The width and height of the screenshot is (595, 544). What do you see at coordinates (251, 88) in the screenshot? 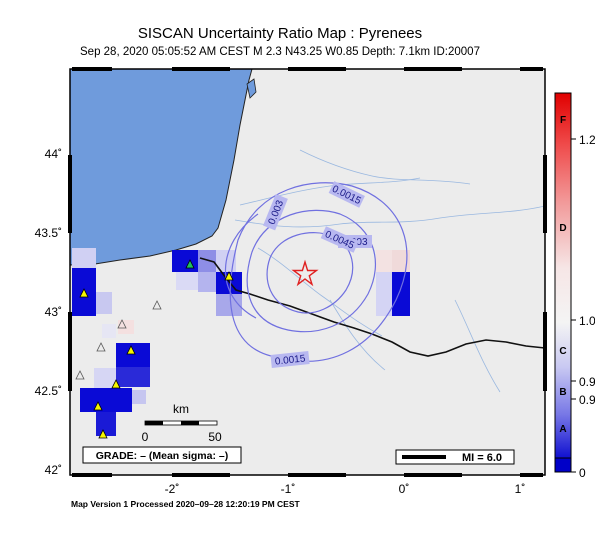
I see `sea-inlet` at bounding box center [251, 88].